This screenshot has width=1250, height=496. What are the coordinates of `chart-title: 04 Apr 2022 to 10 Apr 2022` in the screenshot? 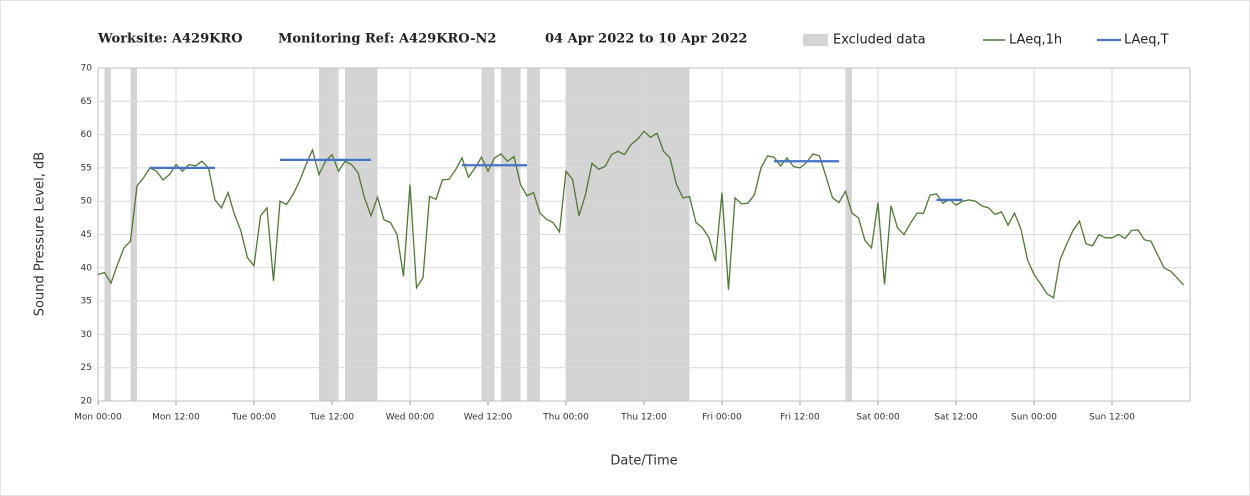 It's located at (646, 39).